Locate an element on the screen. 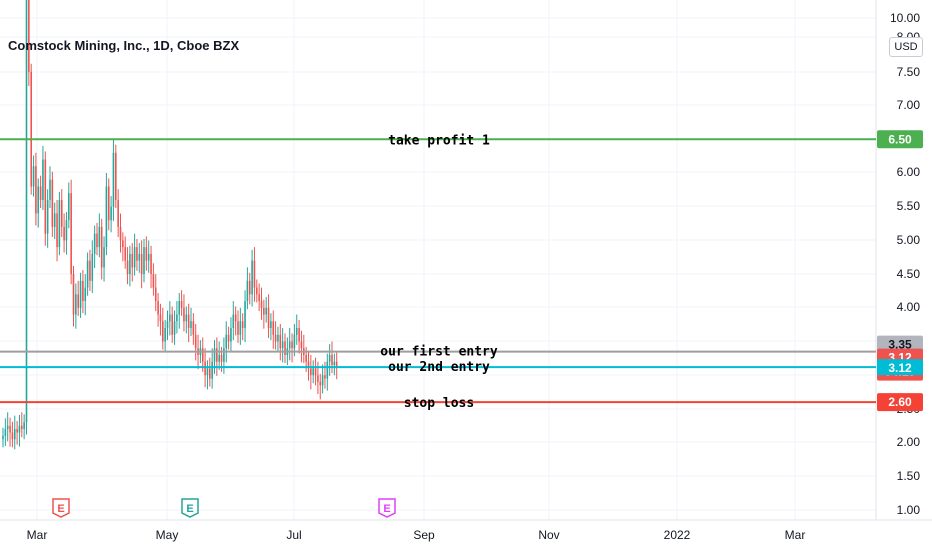 Image resolution: width=932 pixels, height=550 pixels. time-tick-label: Nov is located at coordinates (548, 535).